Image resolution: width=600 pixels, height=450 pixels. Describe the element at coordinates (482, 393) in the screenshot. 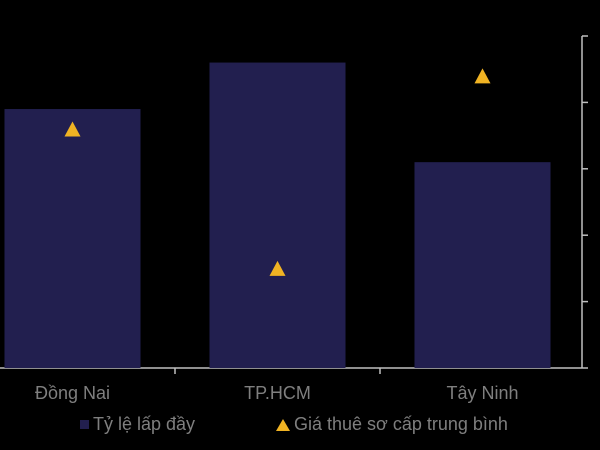

I see `category-label: Tây Ninh` at that location.